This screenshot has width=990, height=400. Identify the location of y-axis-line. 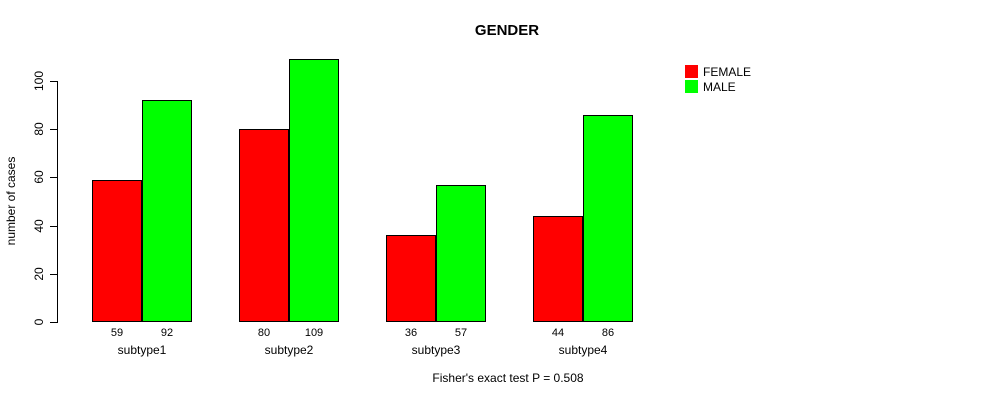
(57, 202).